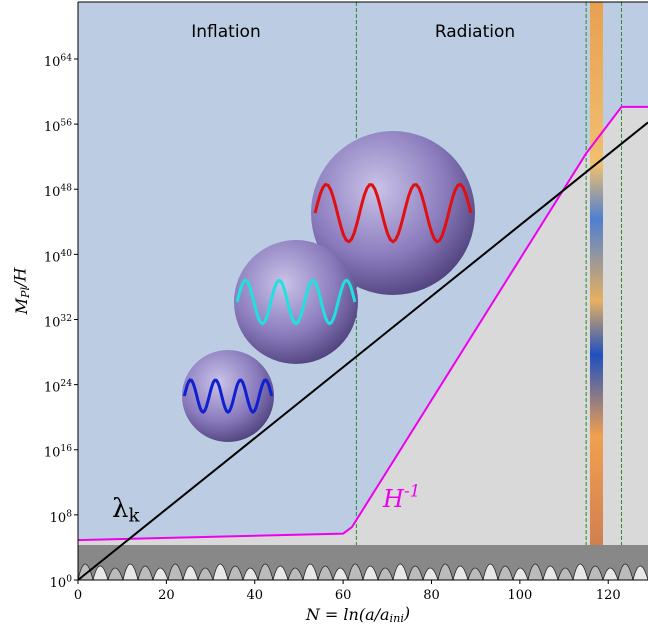 This screenshot has width=648, height=631. Describe the element at coordinates (21, 291) in the screenshot. I see `y-axis-title: MPl/H` at that location.